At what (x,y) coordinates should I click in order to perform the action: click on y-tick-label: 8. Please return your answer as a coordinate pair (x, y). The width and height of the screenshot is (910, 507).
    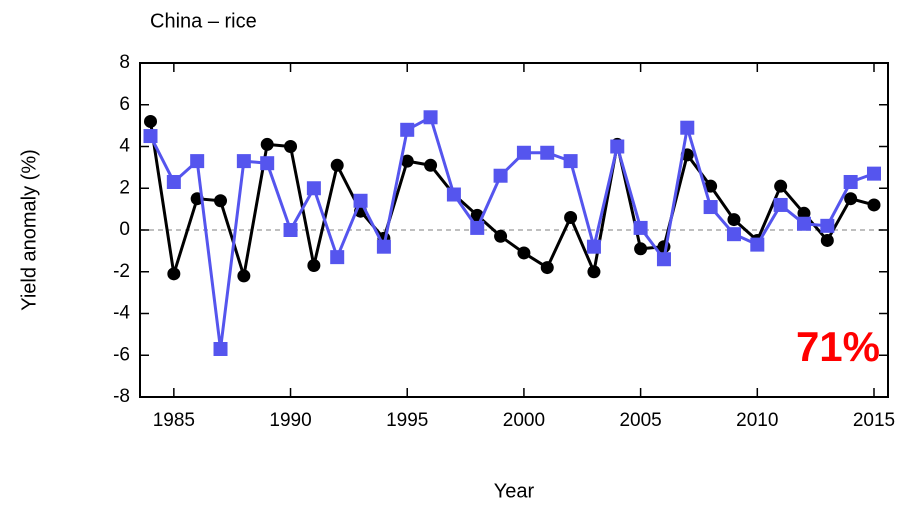
    Looking at the image, I should click on (124, 62).